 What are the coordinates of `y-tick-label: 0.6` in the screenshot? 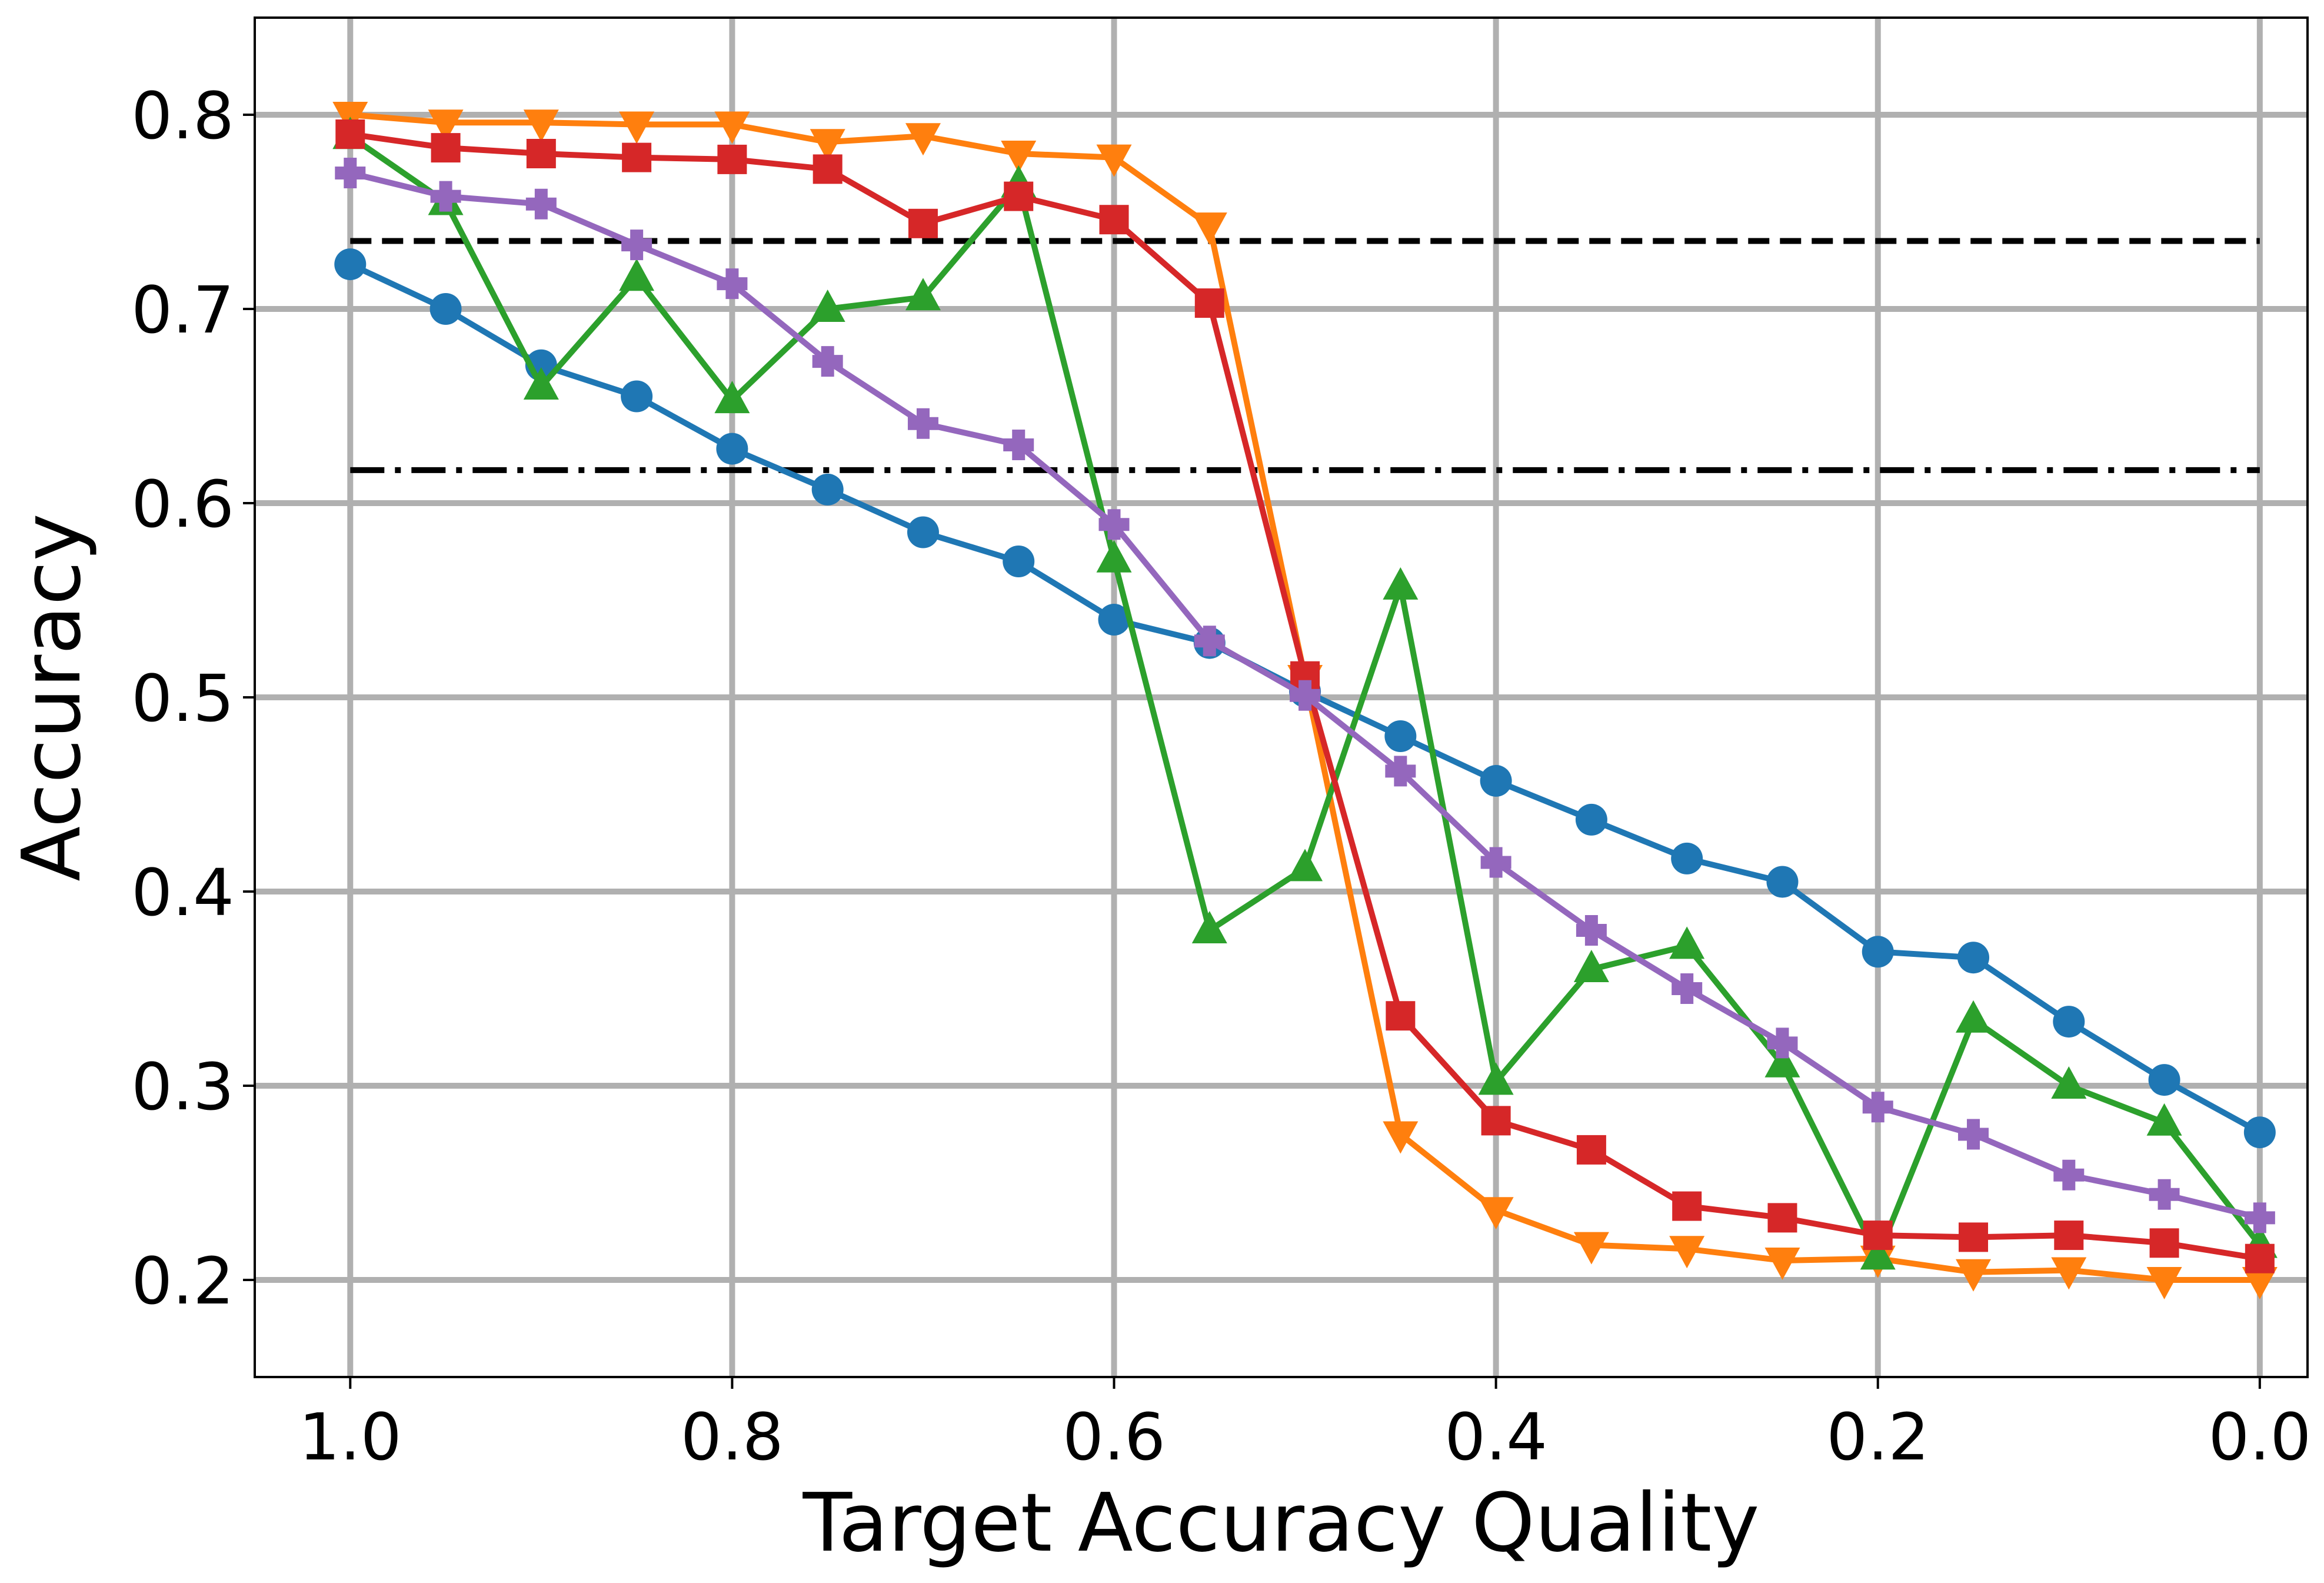 It's located at (182, 505).